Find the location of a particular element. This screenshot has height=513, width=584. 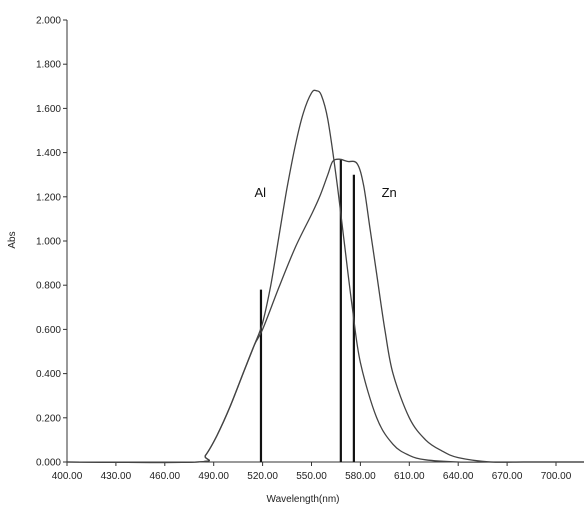

y-tick-label: 1.800 is located at coordinates (48, 65).